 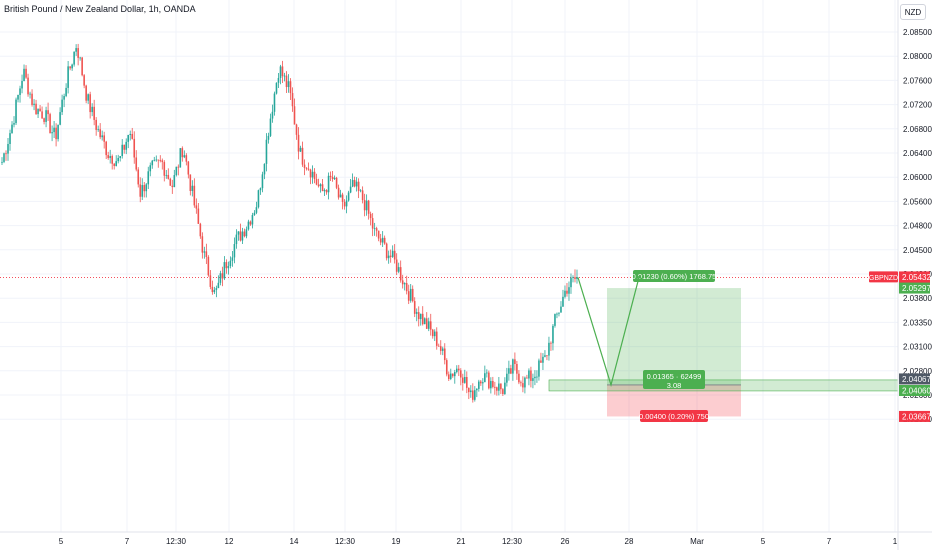 I want to click on x-tick-label: 7, so click(x=829, y=541).